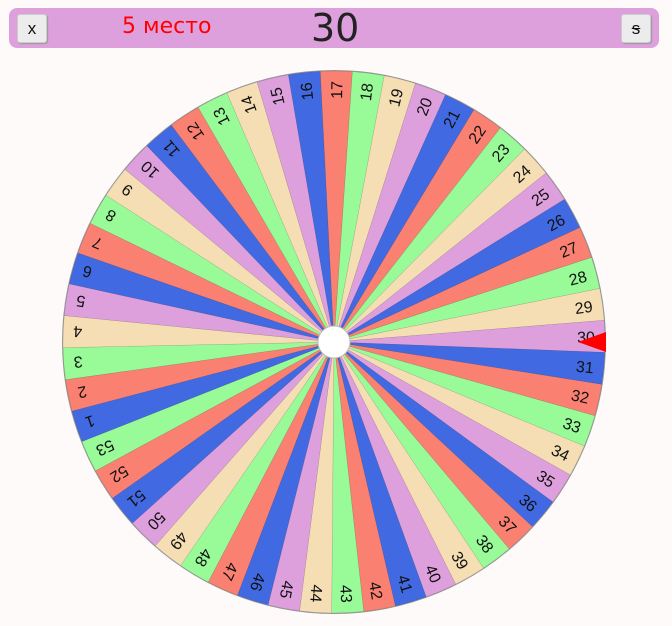  I want to click on wheel-segment-42: 42, so click(364, 476).